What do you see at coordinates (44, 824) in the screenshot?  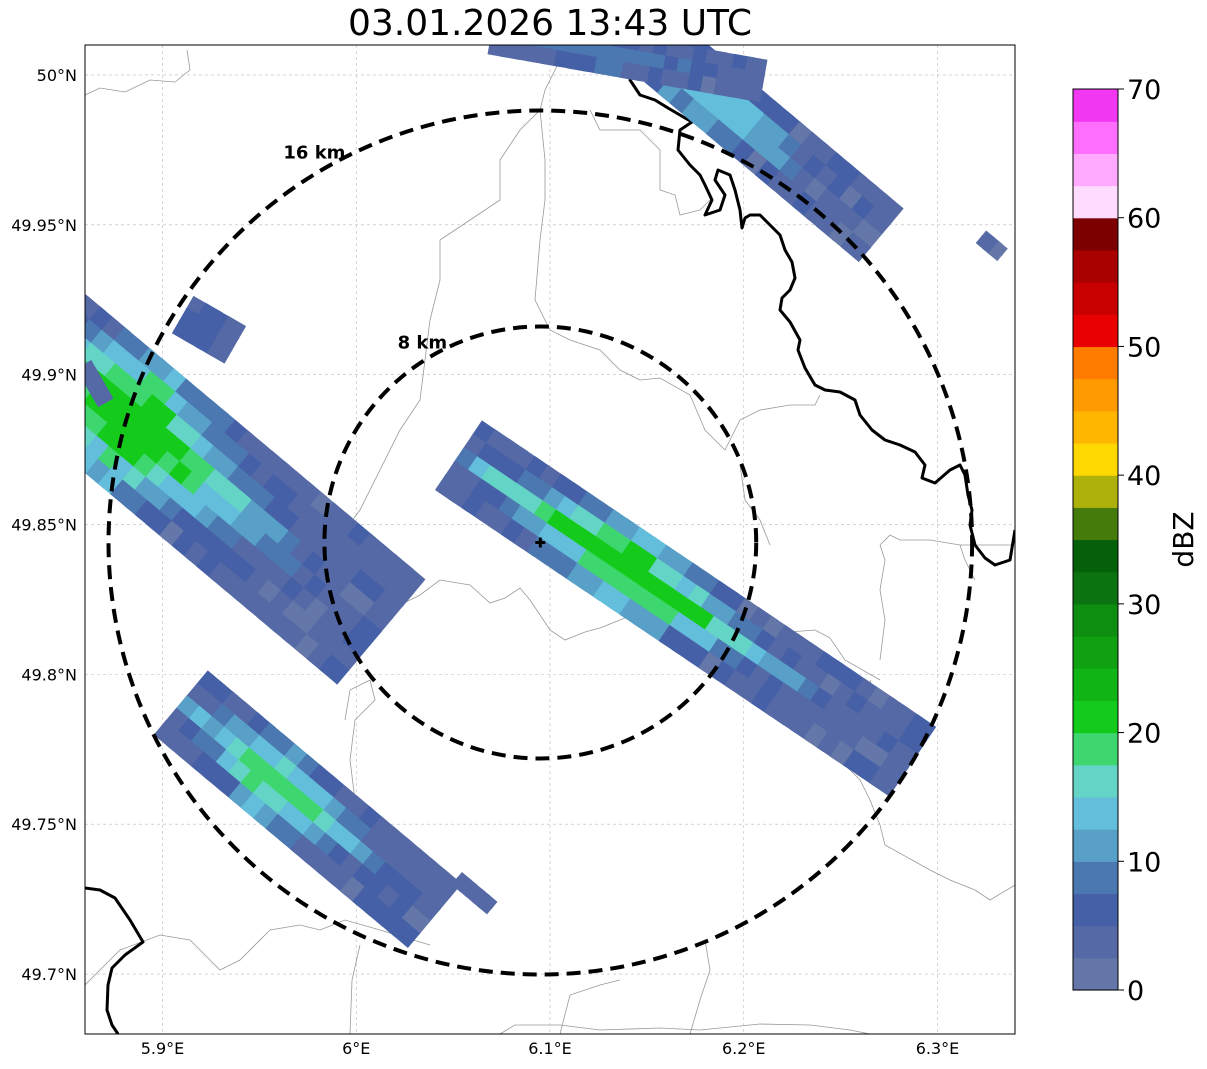 I see `y-tick-label: 49.75°N` at bounding box center [44, 824].